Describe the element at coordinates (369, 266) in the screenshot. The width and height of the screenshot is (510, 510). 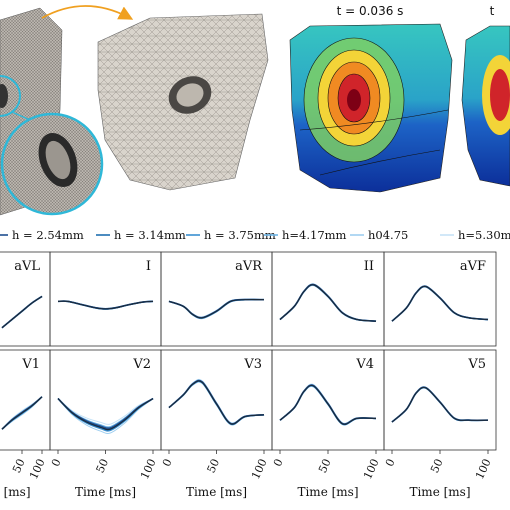
I see `lead-label: II` at that location.